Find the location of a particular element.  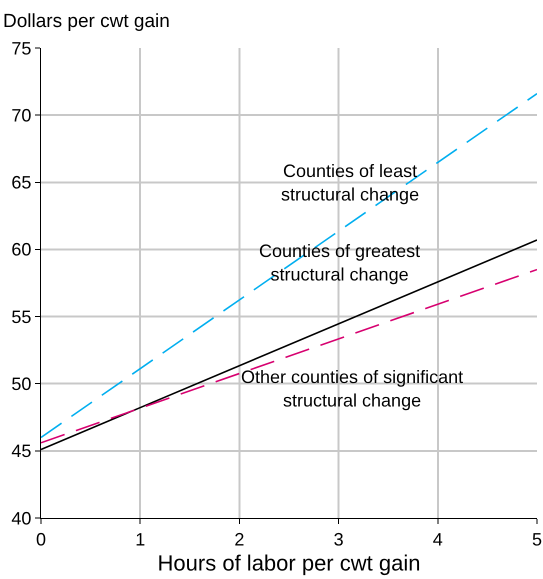

y-axis-title: Dollars per cwt gain is located at coordinates (86, 21).